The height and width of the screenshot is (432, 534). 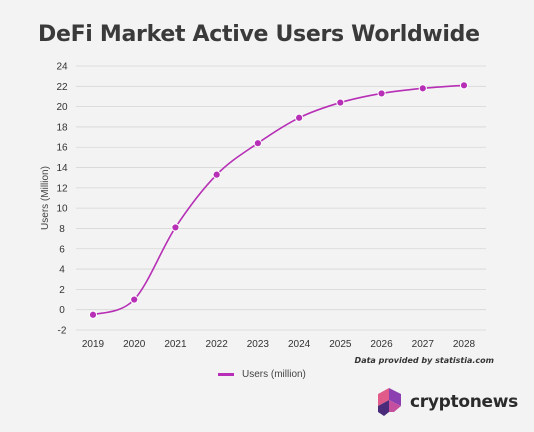 I want to click on y-tick-label: 4, so click(x=62, y=270).